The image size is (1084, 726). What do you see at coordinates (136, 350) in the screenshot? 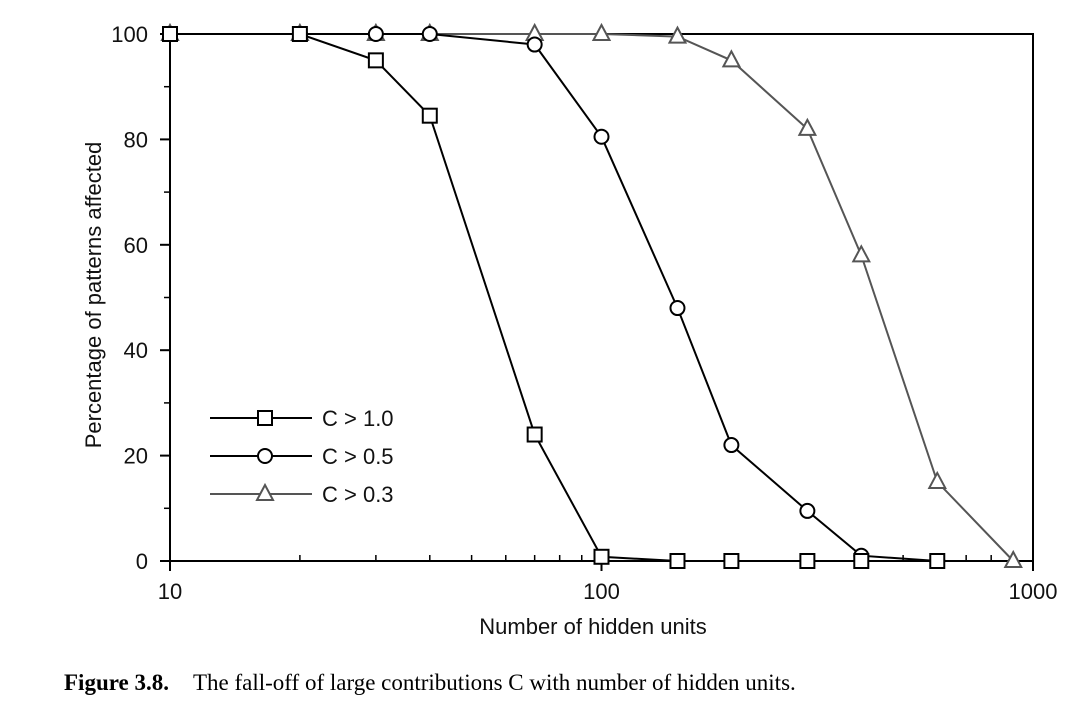
I see `y-tick-label: 40` at bounding box center [136, 350].